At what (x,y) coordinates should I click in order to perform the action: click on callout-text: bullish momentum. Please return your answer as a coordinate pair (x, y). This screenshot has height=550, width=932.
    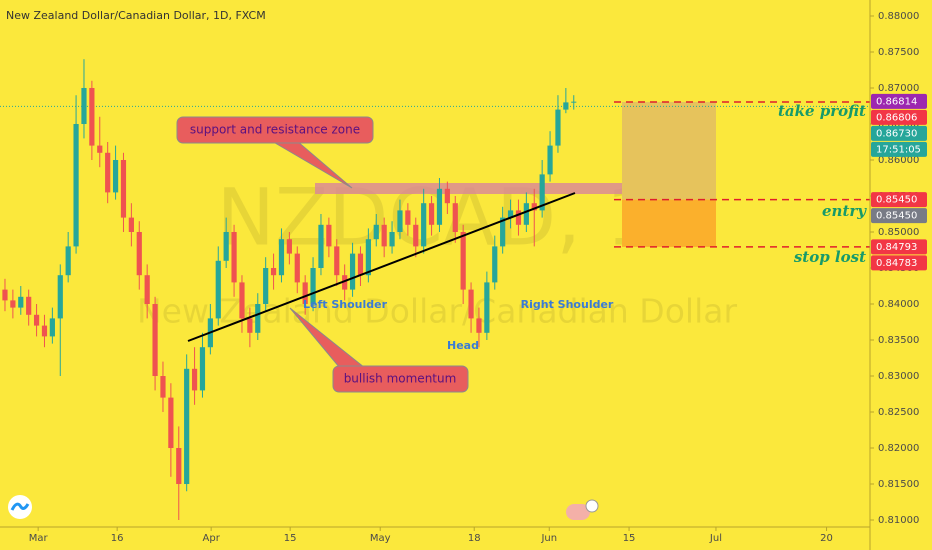
    Looking at the image, I should click on (400, 379).